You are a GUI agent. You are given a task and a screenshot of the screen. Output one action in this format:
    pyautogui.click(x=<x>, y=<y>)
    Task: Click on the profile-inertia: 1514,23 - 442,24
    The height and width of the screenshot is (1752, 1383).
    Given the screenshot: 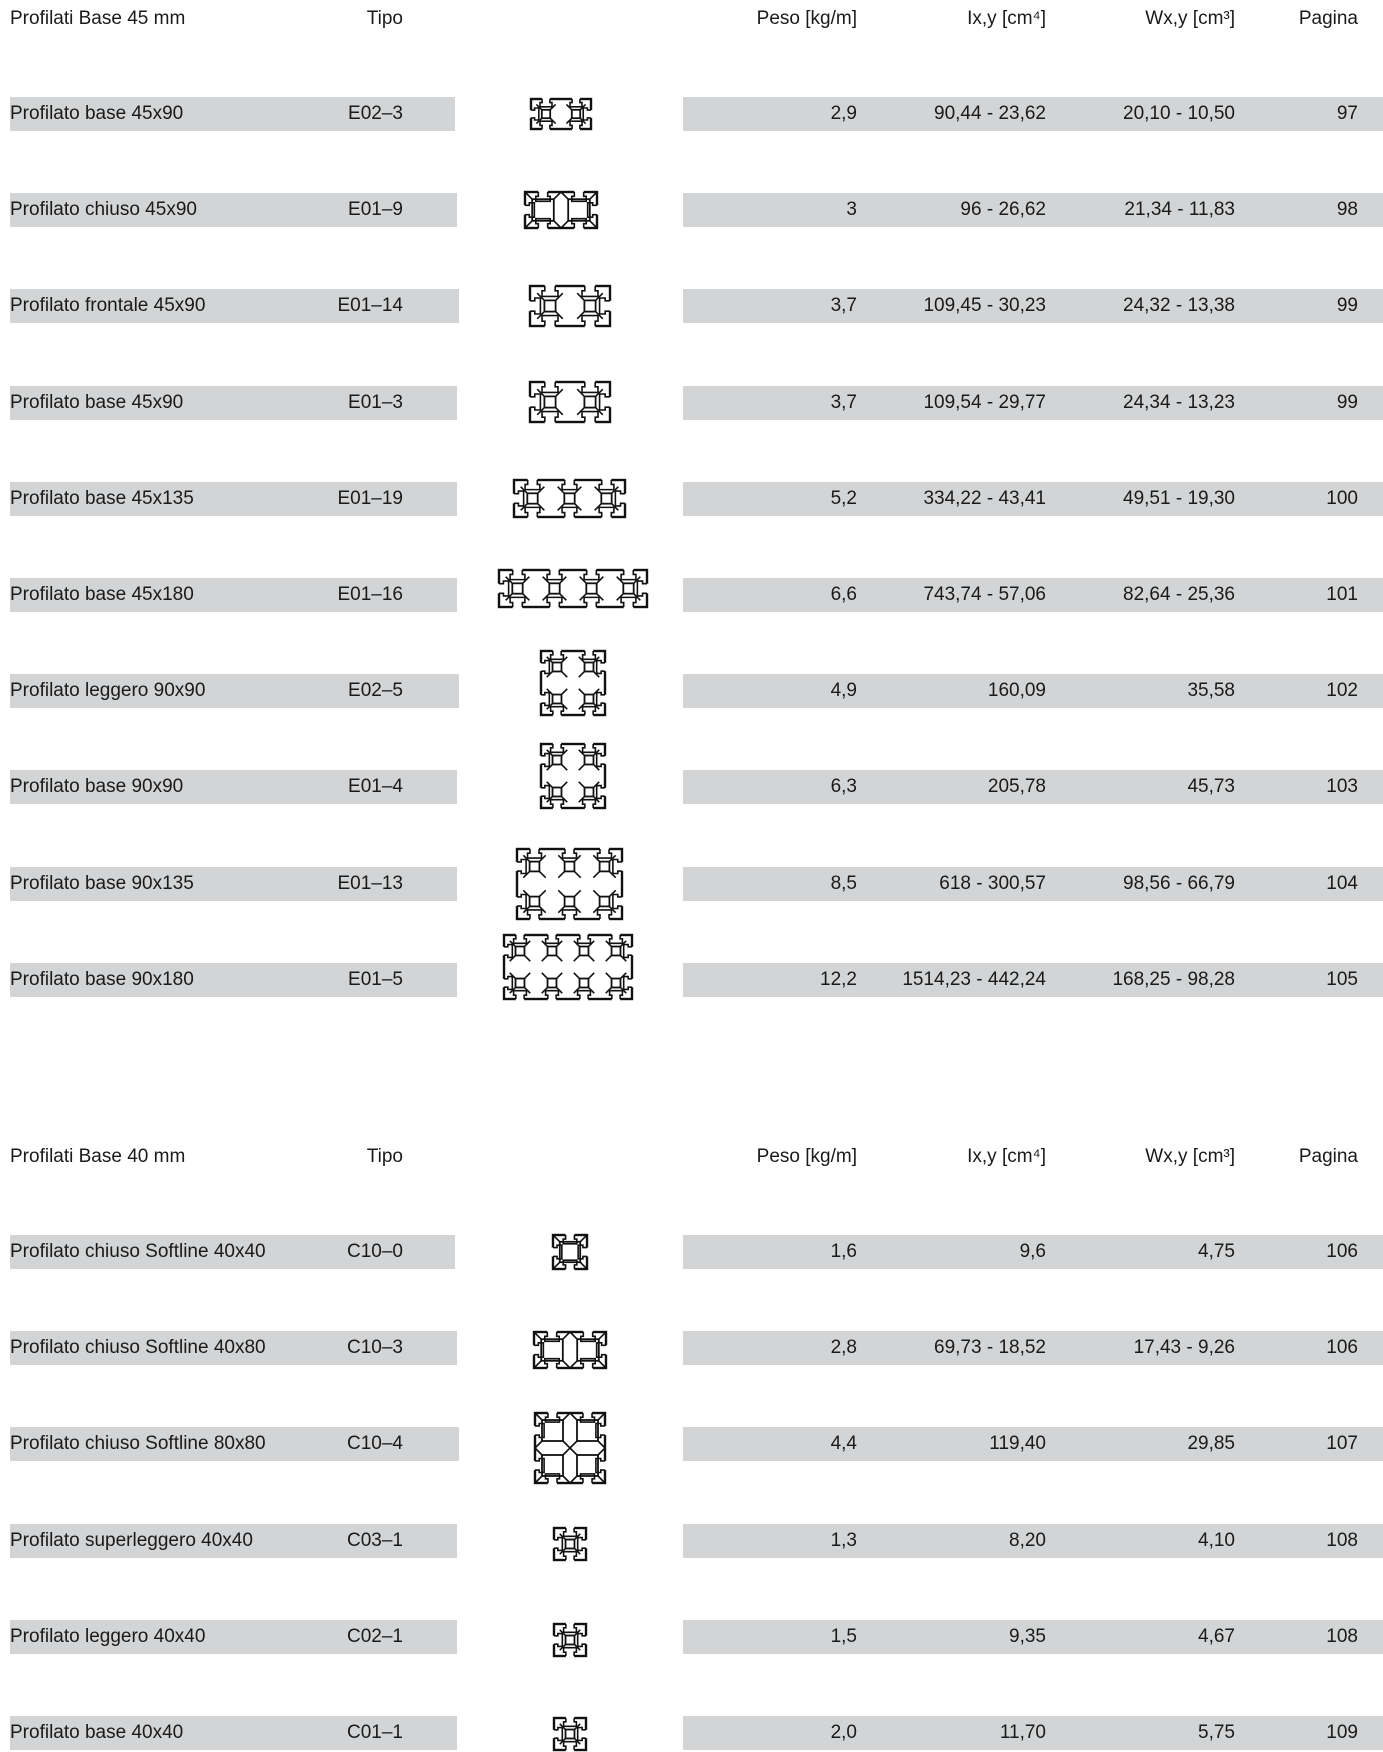 What is the action you would take?
    pyautogui.click(x=974, y=979)
    